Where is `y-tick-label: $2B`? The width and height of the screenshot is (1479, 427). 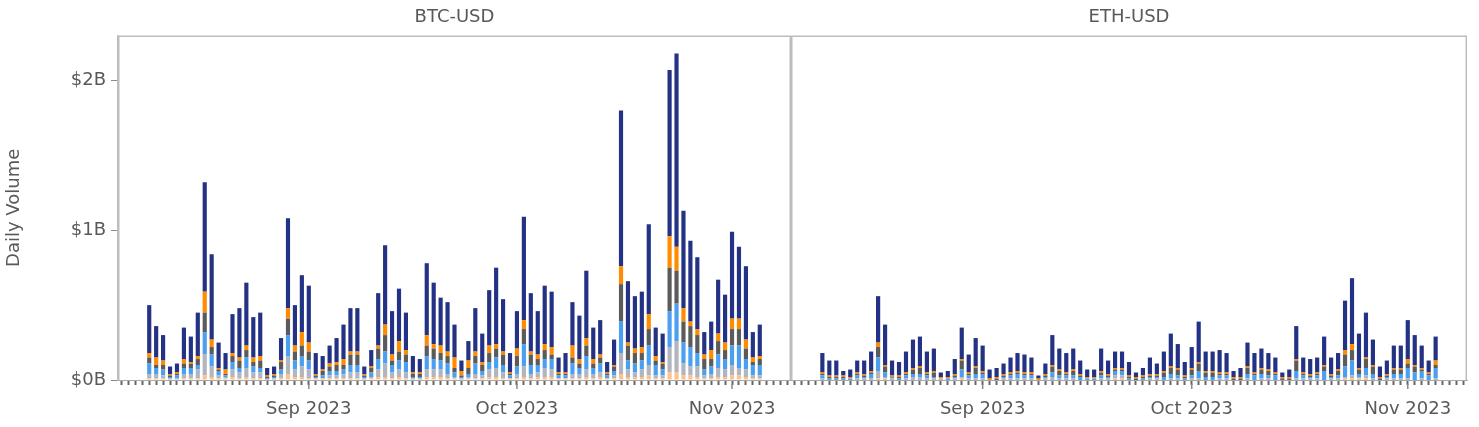
y-tick-label: $2B is located at coordinates (88, 79).